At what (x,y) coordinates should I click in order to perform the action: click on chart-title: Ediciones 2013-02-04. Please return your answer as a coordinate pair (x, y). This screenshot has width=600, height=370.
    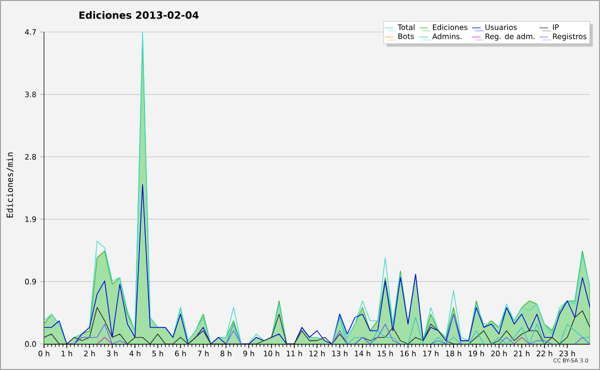
    Looking at the image, I should click on (139, 15).